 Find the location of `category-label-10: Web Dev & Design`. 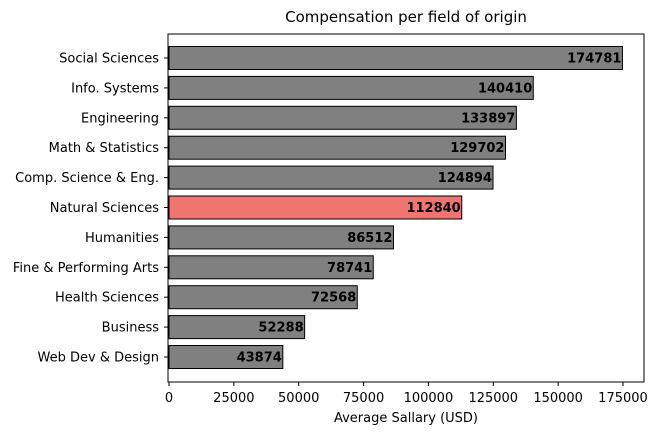

category-label-10: Web Dev & Design is located at coordinates (98, 358).